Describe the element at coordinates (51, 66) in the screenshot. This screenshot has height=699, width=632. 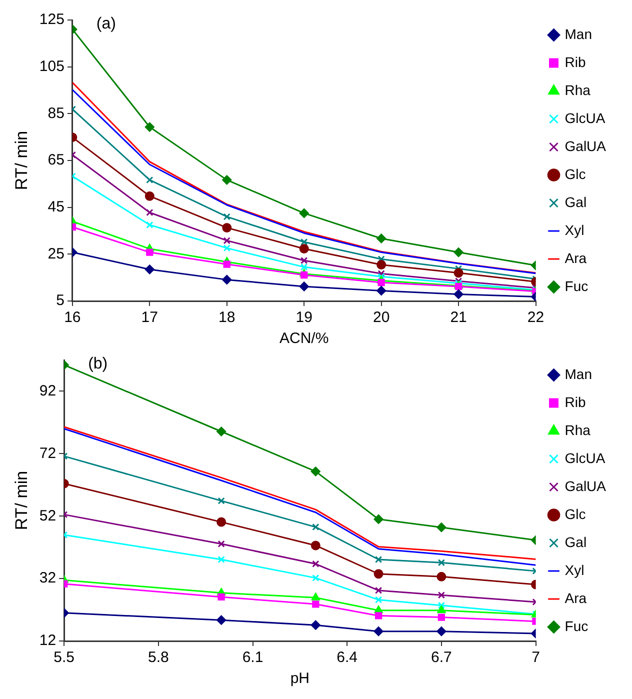
I see `y-tick-label: 105` at that location.